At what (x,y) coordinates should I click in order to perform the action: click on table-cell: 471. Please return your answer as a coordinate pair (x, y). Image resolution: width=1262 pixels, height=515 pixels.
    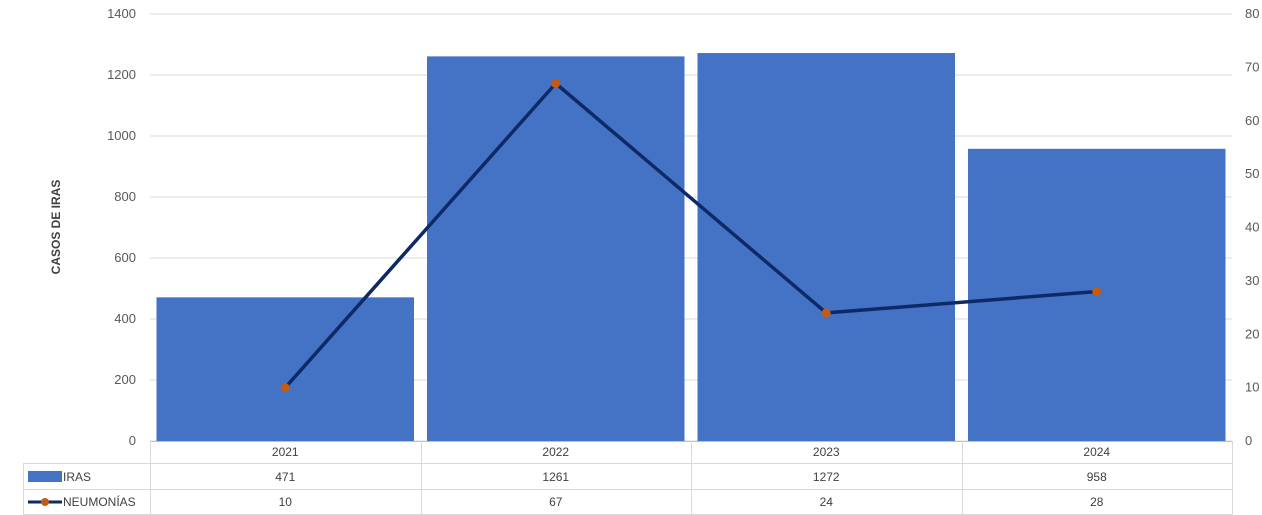
    Looking at the image, I should click on (285, 477).